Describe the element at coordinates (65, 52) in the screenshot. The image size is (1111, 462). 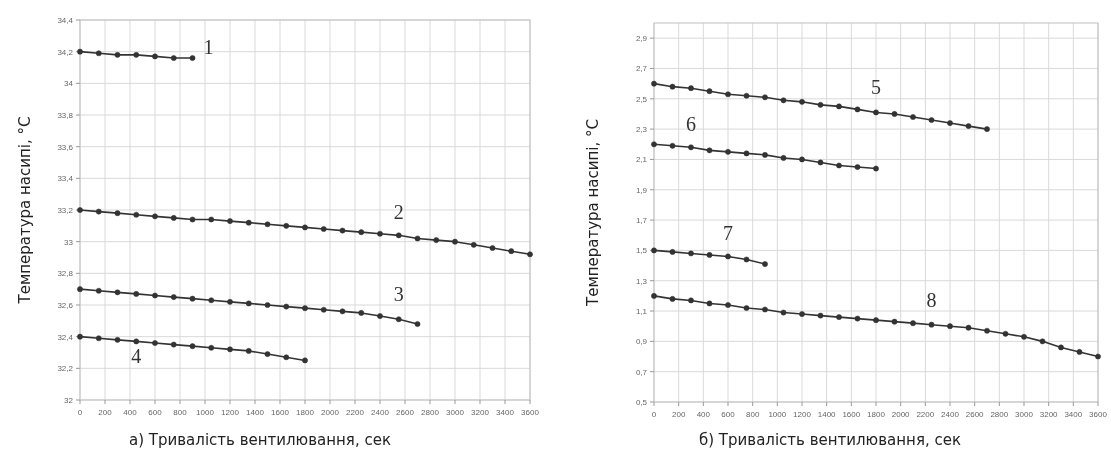
I see `y-tick-label: 34,2` at that location.